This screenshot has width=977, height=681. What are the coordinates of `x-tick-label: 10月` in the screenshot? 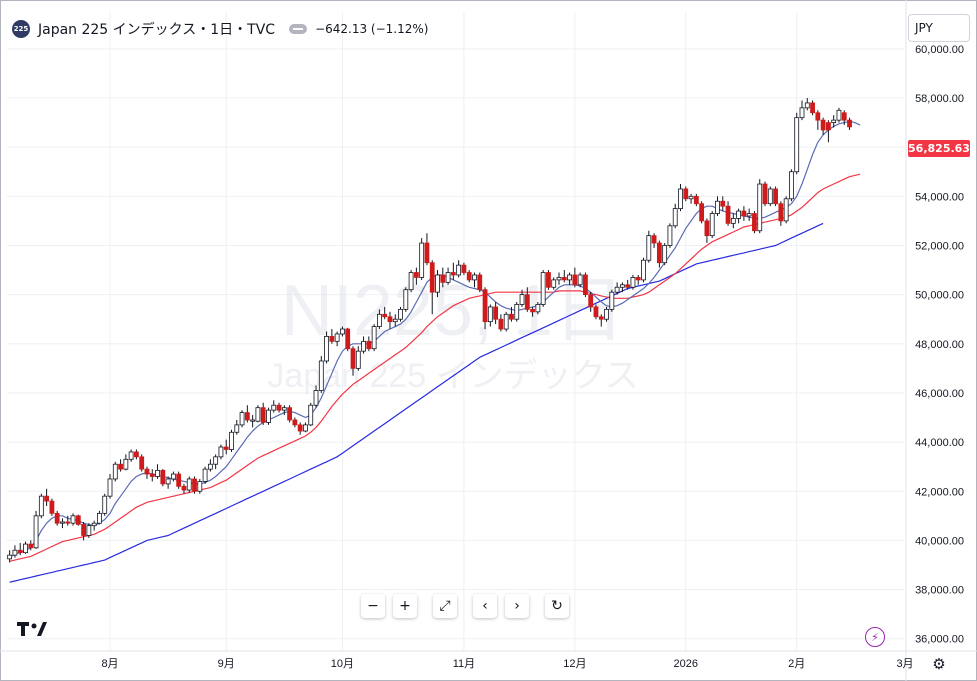 It's located at (342, 664).